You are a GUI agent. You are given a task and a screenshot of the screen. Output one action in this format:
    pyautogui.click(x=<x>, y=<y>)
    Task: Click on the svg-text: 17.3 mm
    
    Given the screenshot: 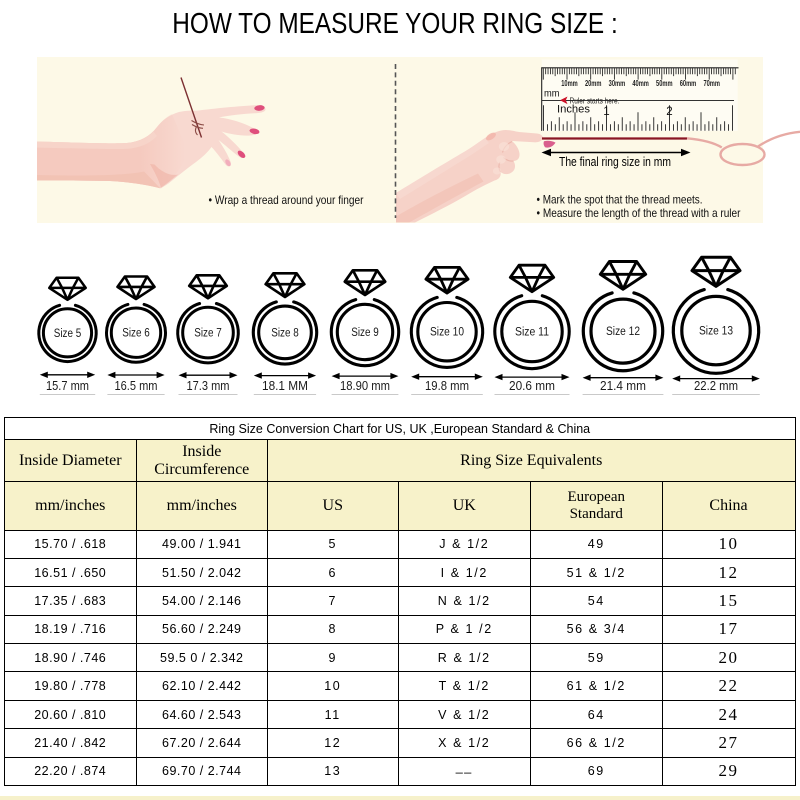 What is the action you would take?
    pyautogui.click(x=208, y=386)
    